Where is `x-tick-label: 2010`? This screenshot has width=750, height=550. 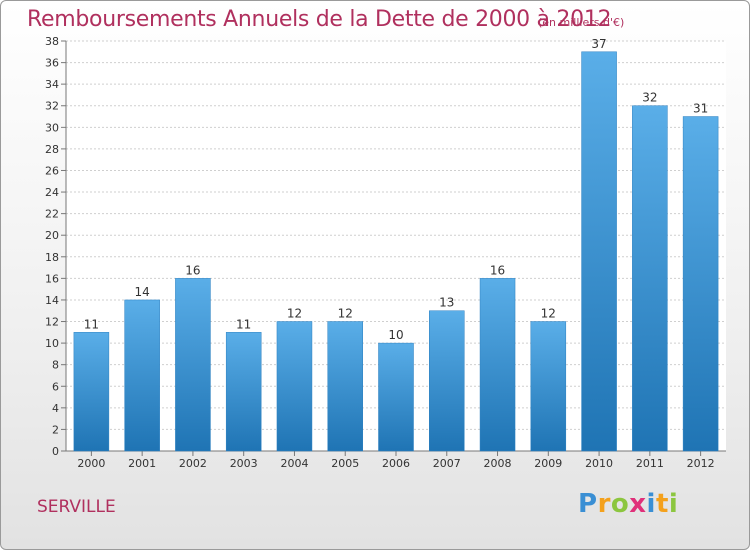 x-tick-label: 2010 is located at coordinates (599, 463).